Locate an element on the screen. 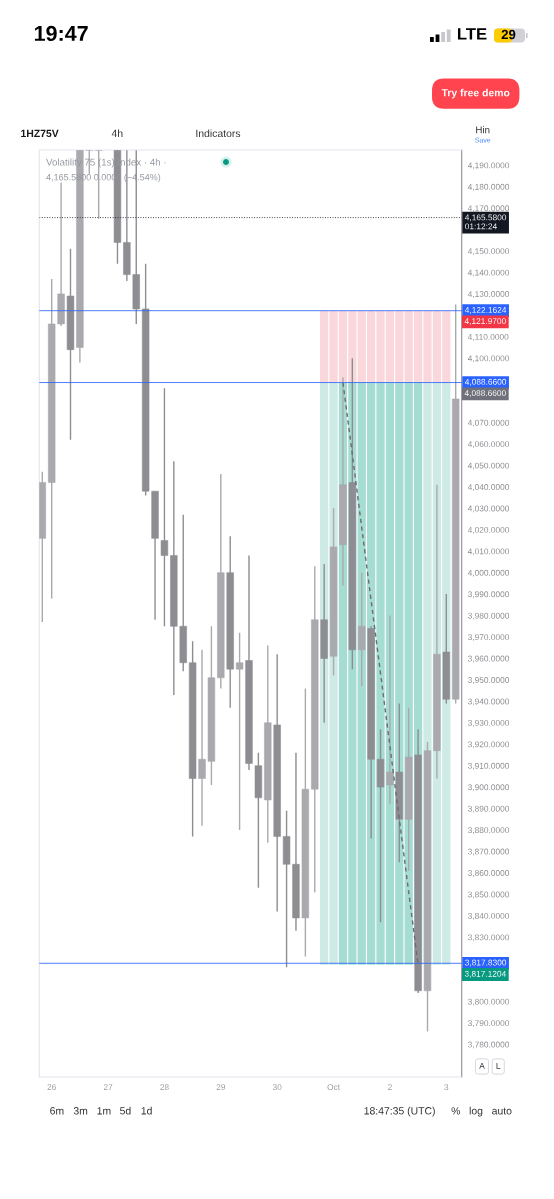 The width and height of the screenshot is (554, 1199). y-tick-label: 4,070.0000 is located at coordinates (488, 423).